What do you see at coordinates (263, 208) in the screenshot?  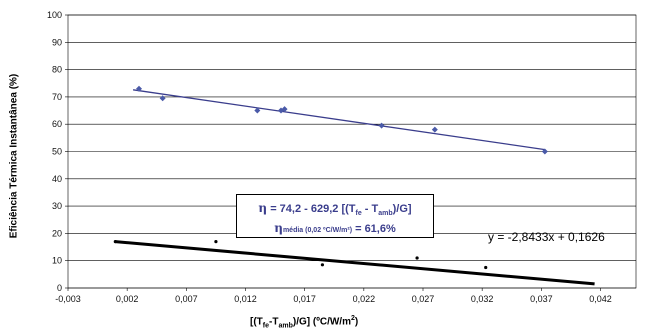 I see `eta-symbol: η` at bounding box center [263, 208].